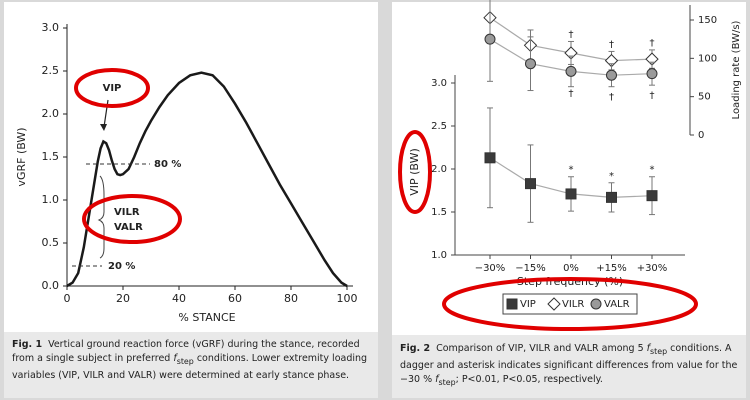 This screenshot has height=400, width=750. Describe the element at coordinates (529, 379) in the screenshot. I see `caption-segment: ; P<0.01, P<0.05, respectively.` at that location.